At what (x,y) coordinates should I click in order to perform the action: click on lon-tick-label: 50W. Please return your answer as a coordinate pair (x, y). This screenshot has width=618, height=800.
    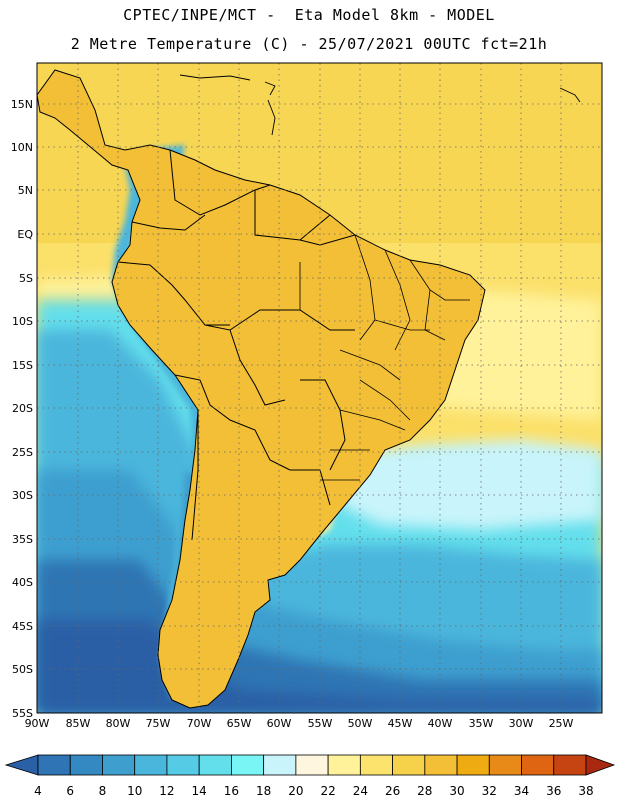
    Looking at the image, I should click on (360, 723).